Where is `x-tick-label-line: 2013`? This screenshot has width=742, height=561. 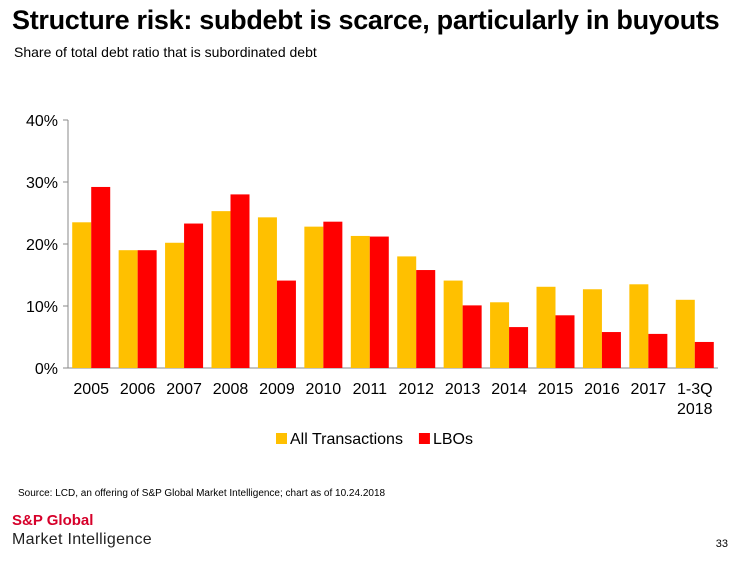
x-tick-label-line: 2013 is located at coordinates (463, 389).